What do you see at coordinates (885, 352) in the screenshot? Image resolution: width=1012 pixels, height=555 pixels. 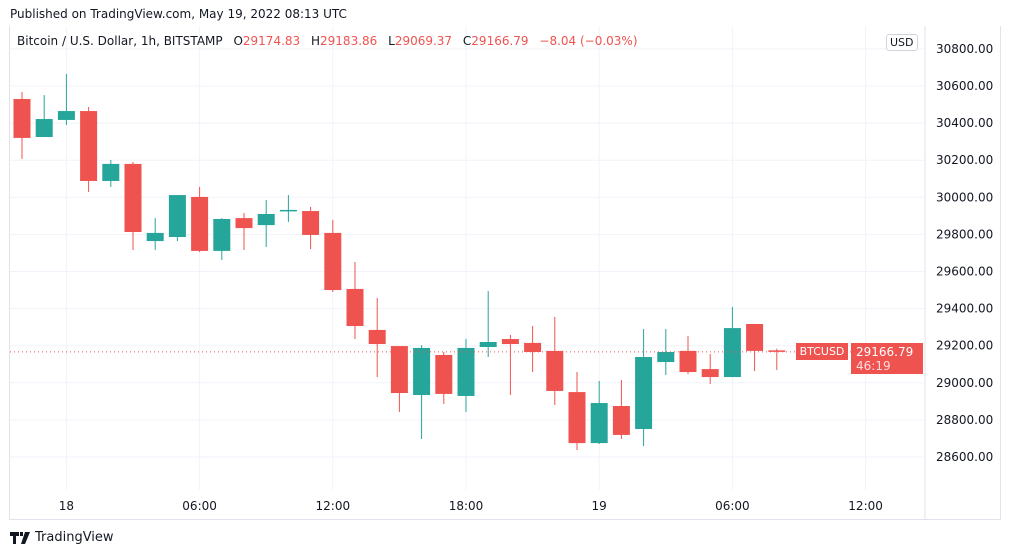 I see `last-price-value: 29166.79` at bounding box center [885, 352].